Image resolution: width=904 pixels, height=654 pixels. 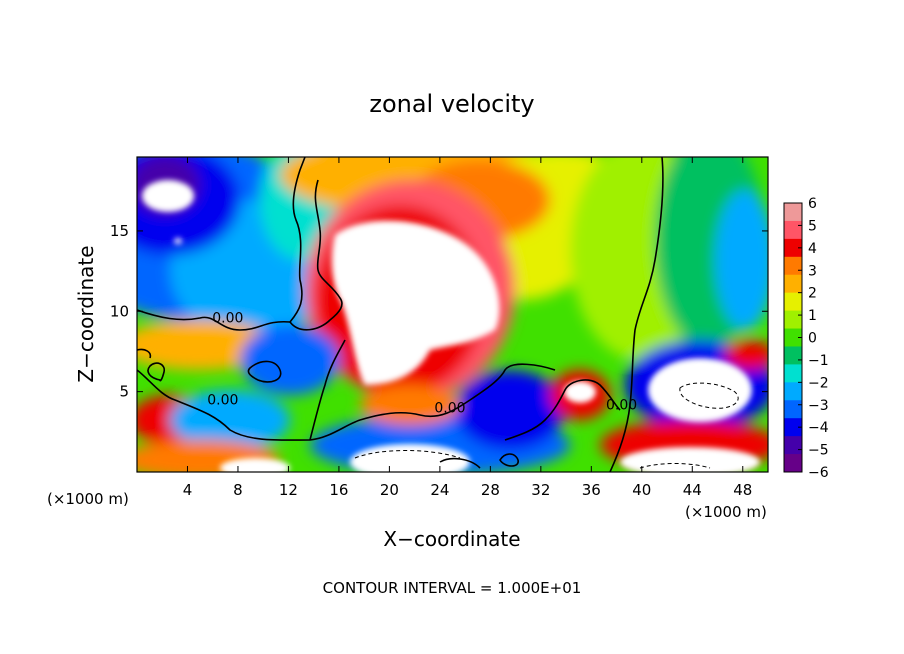 I want to click on colorbar-tick-label: −5, so click(x=818, y=451).